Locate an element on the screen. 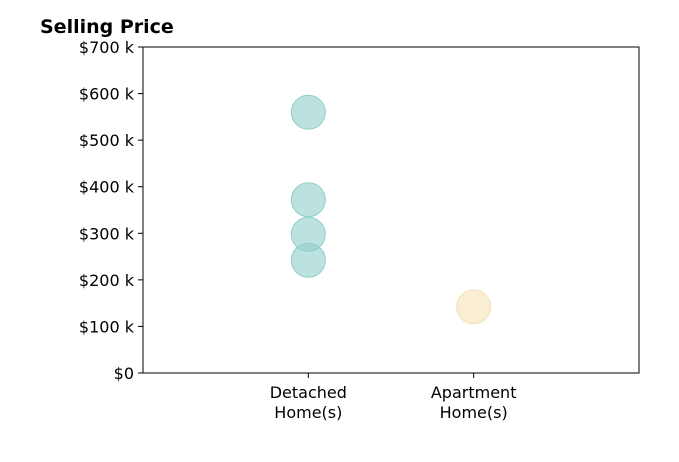 Image resolution: width=679 pixels, height=462 pixels. x-tick-label: Apartment Home(s) is located at coordinates (474, 402).